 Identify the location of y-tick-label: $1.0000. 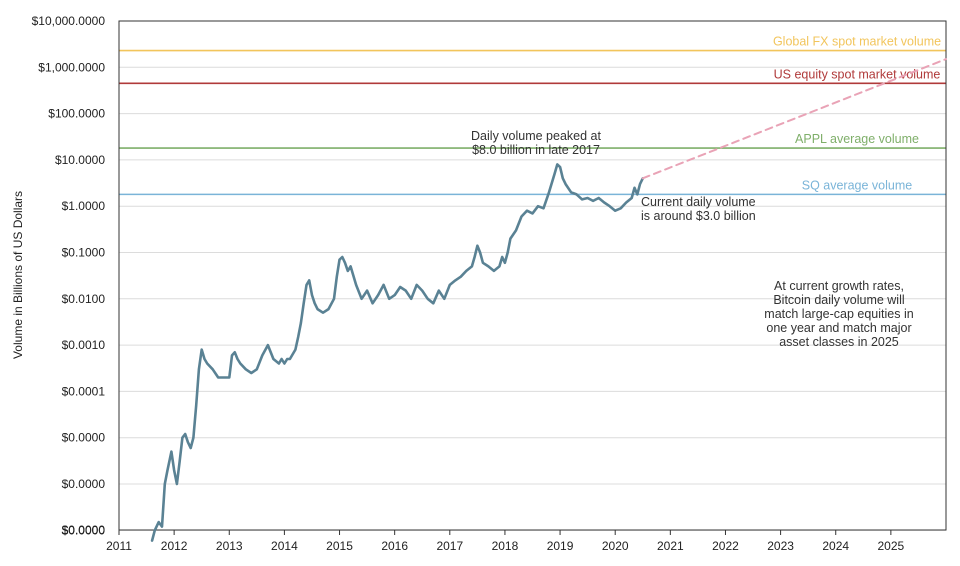
(84, 206).